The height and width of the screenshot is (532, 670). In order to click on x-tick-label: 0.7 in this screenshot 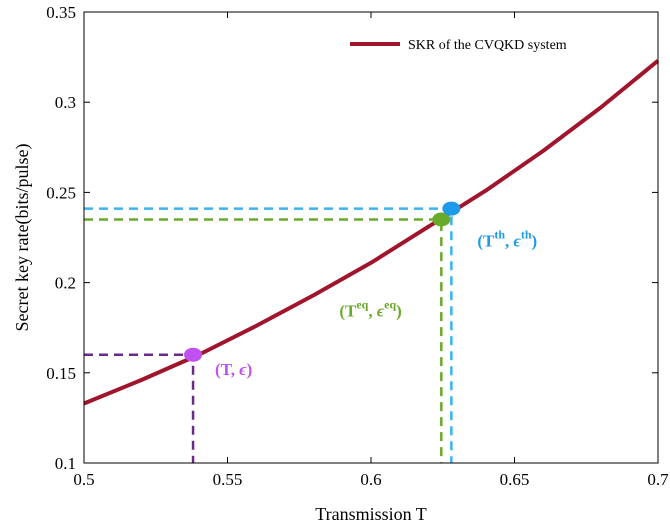, I will do `click(658, 479)`.